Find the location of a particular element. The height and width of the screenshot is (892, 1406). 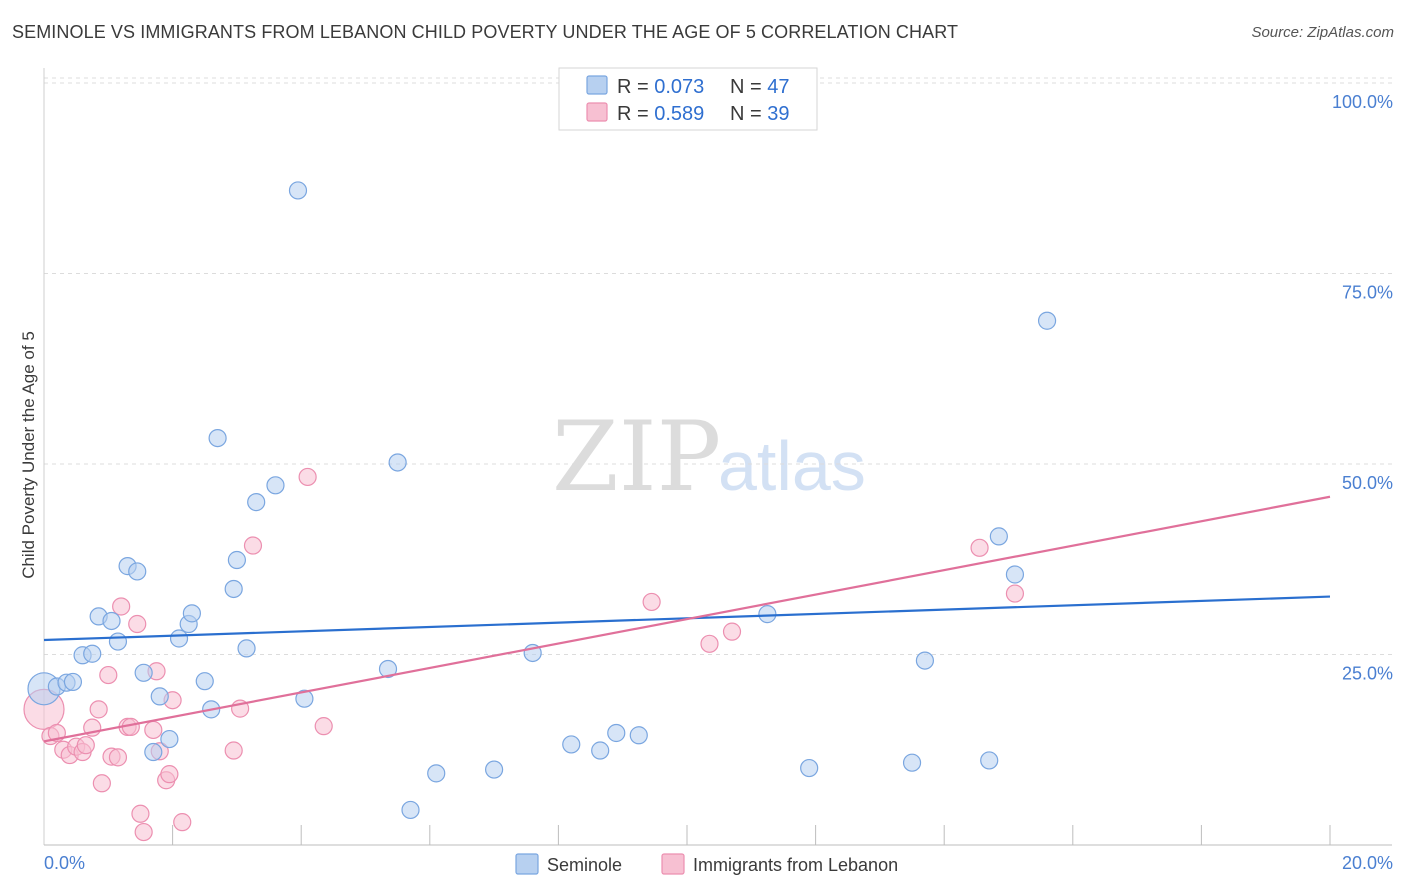

legend-row-lebanon: R = 0.589 is located at coordinates (660, 114).